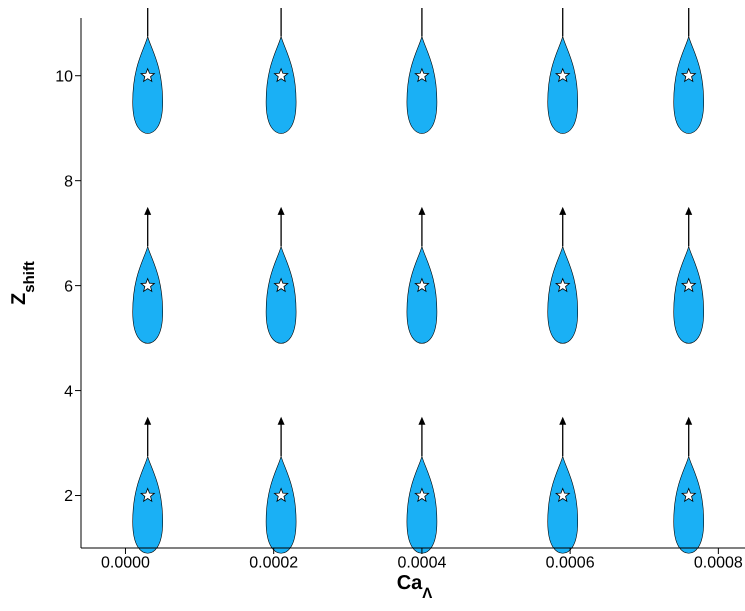 The image size is (745, 611). What do you see at coordinates (64, 77) in the screenshot?
I see `y-tick-label: 10` at bounding box center [64, 77].